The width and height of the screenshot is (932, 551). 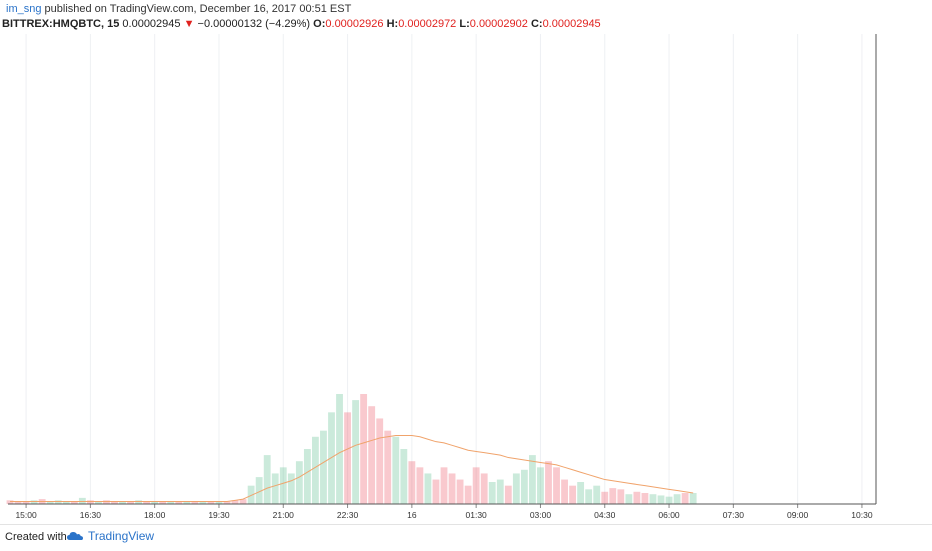 What do you see at coordinates (189, 24) in the screenshot?
I see `change-arrow-icon: ▼` at bounding box center [189, 24].